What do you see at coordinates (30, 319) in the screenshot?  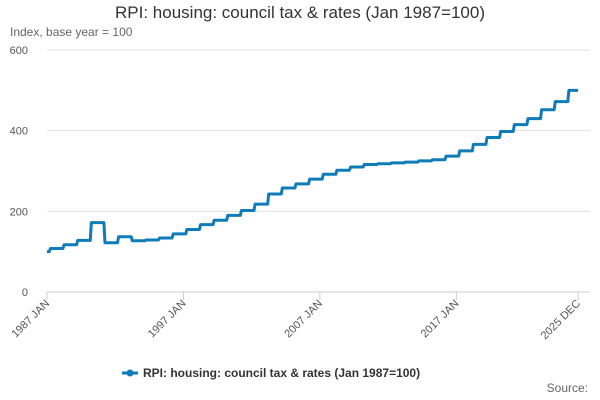 I see `x-tick-label: 1987 JAN` at bounding box center [30, 319].